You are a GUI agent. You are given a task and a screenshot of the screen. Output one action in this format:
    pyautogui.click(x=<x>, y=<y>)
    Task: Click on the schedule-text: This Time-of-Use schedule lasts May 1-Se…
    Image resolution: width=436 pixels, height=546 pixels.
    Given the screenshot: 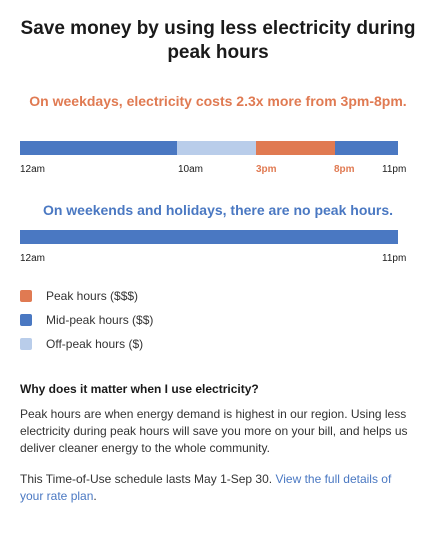 What is the action you would take?
    pyautogui.click(x=146, y=479)
    